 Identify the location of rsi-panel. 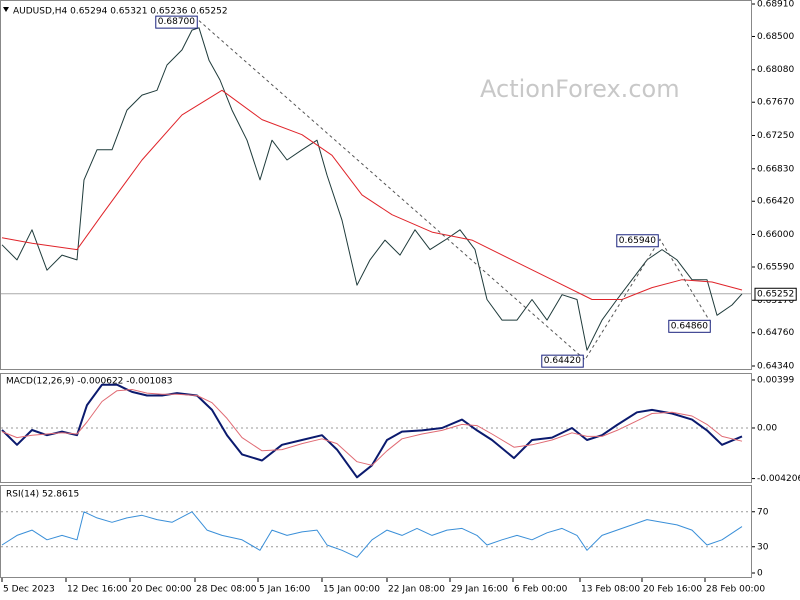
(376, 531).